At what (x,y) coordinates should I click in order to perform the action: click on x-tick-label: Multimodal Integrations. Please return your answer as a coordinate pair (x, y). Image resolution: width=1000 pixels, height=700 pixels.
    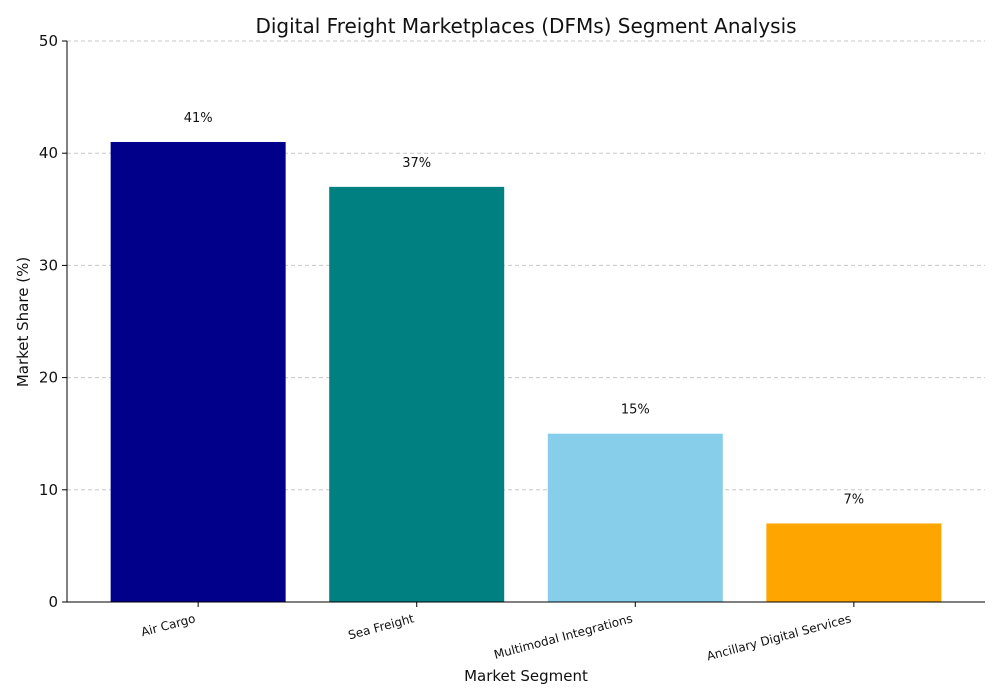
    Looking at the image, I should click on (563, 636).